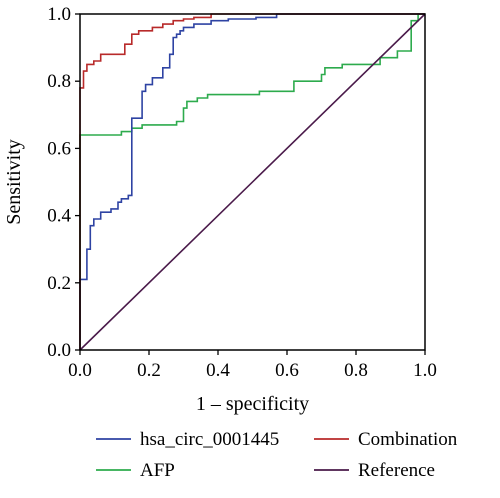  I want to click on x-tick-label: 0.2, so click(149, 370).